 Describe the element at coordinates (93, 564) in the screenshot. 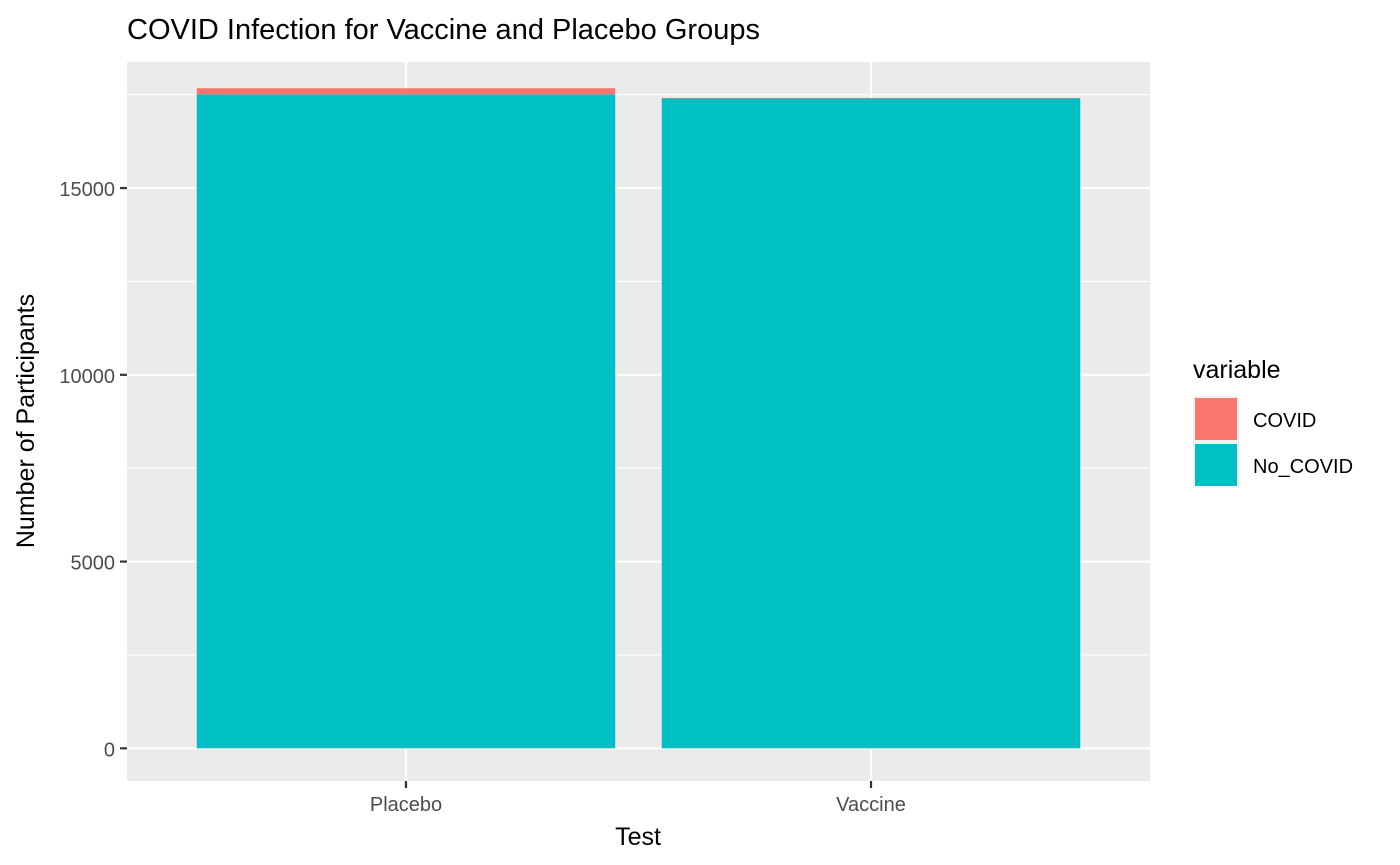

I see `y-tick-label: 5000` at that location.